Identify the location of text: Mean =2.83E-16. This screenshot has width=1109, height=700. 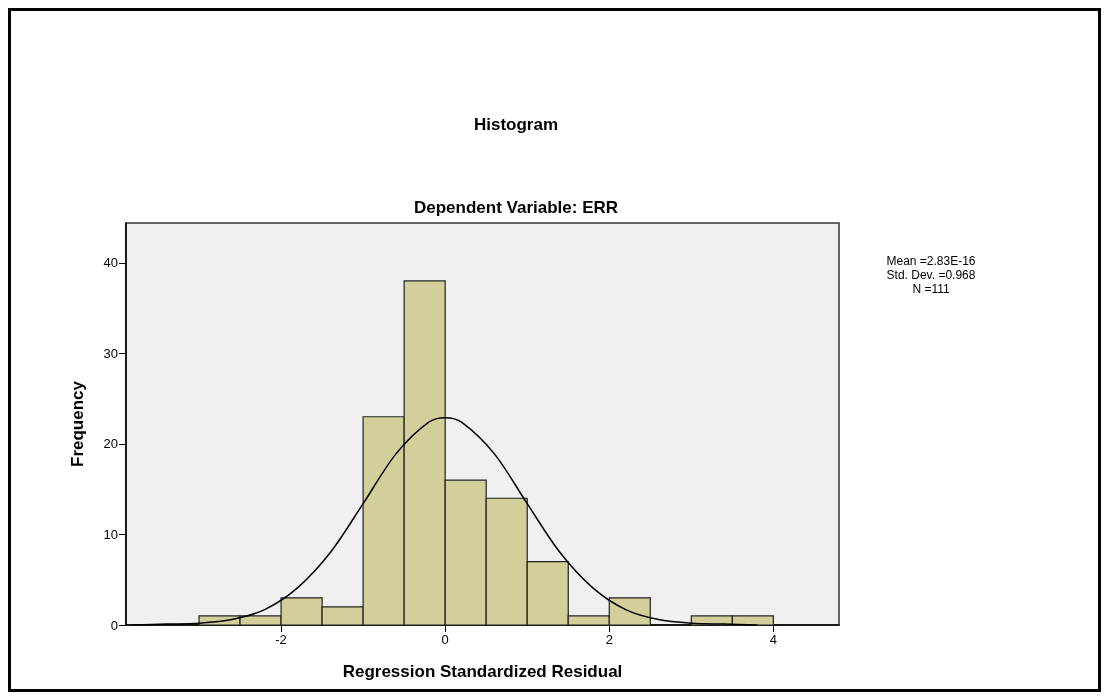
(931, 261).